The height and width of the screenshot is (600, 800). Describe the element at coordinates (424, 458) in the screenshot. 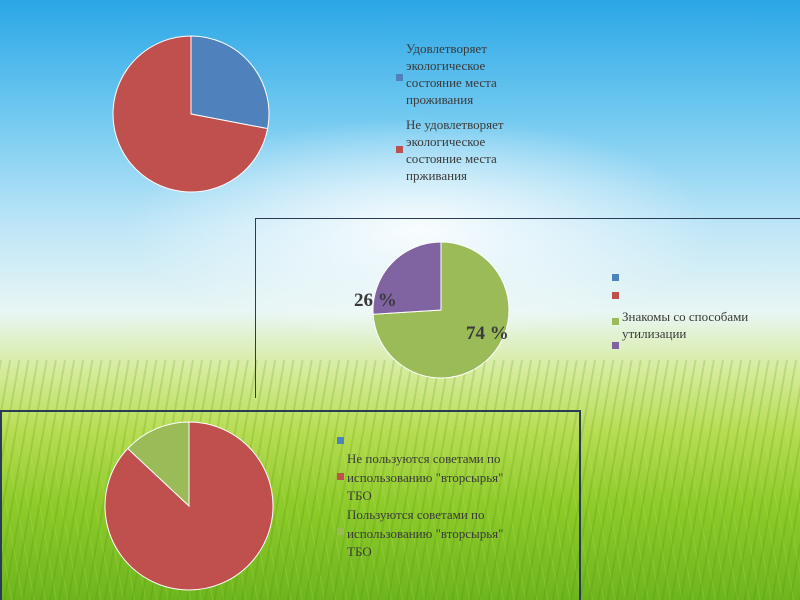

I see `legend-label-line: Не пользуются советами по` at that location.